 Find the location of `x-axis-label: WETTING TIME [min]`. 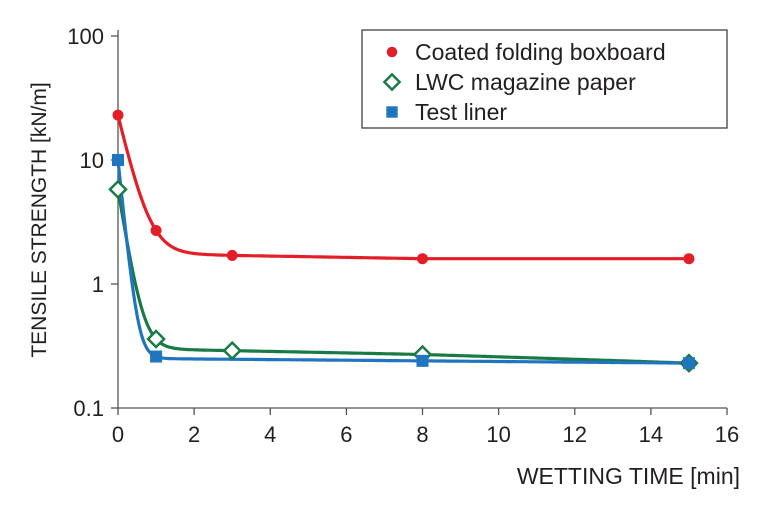

x-axis-label: WETTING TIME [min] is located at coordinates (628, 476).